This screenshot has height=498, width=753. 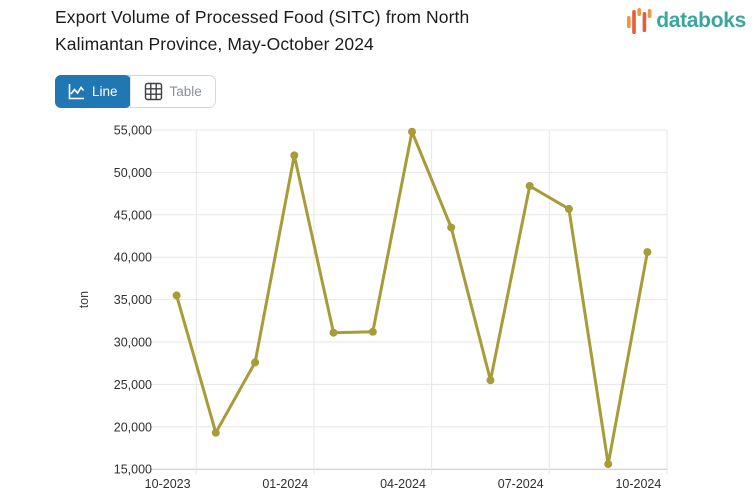 I want to click on table-view-button: Table, so click(x=172, y=91).